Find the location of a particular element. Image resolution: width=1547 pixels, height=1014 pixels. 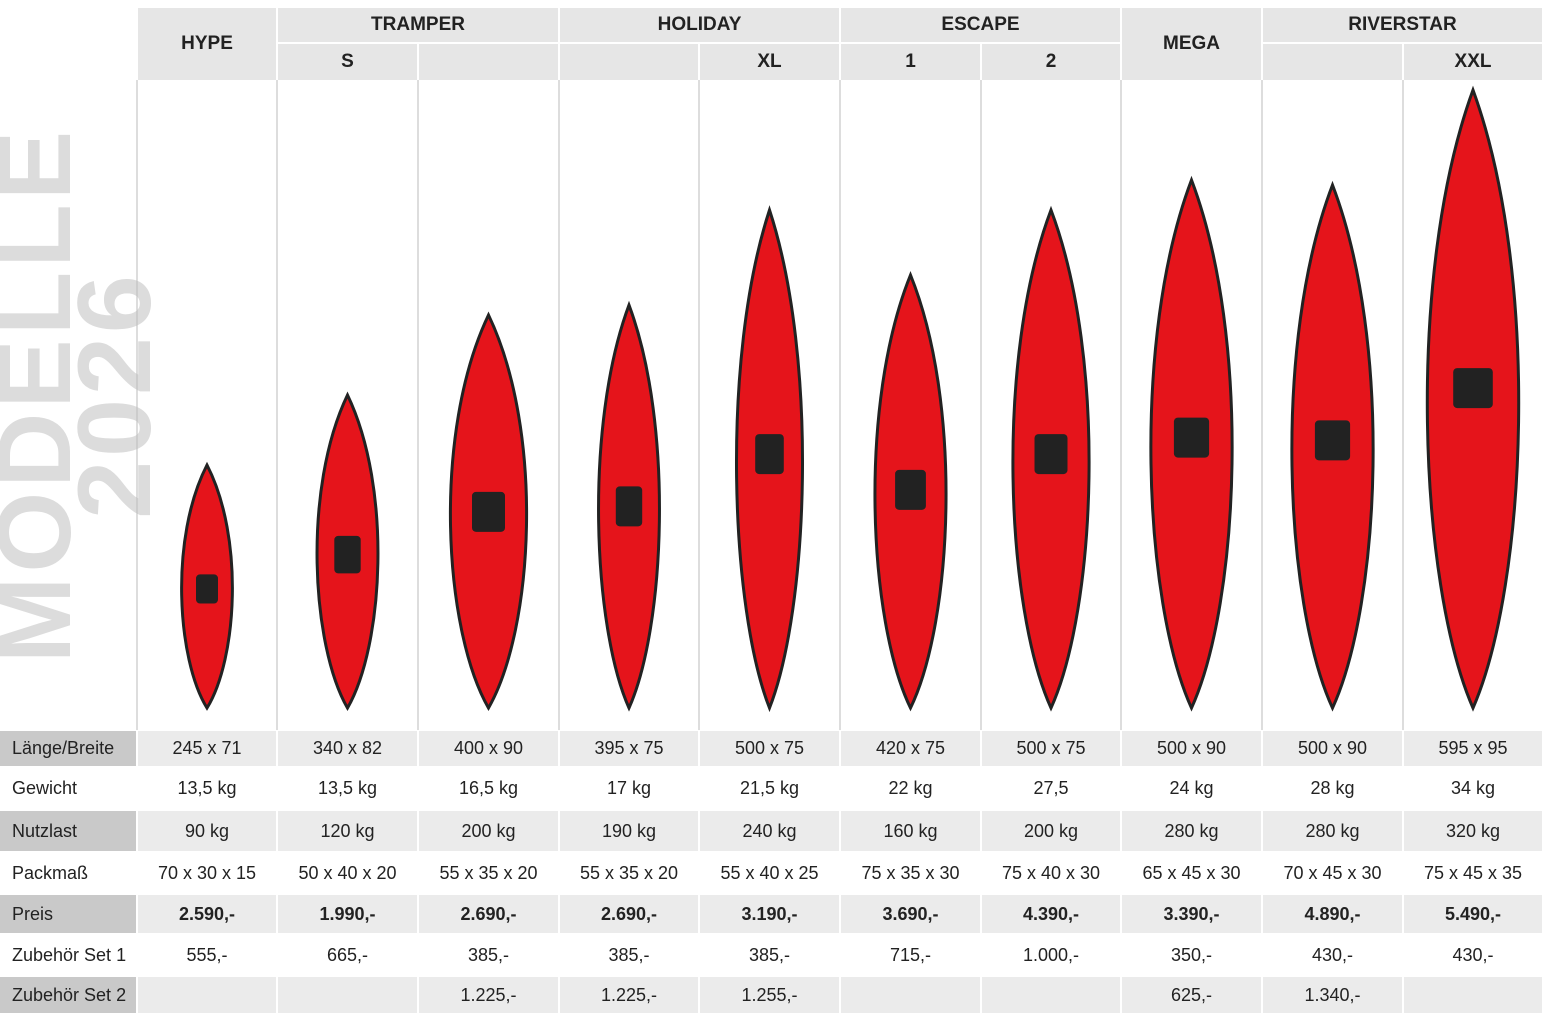

row-value: 90 kg is located at coordinates (207, 831).